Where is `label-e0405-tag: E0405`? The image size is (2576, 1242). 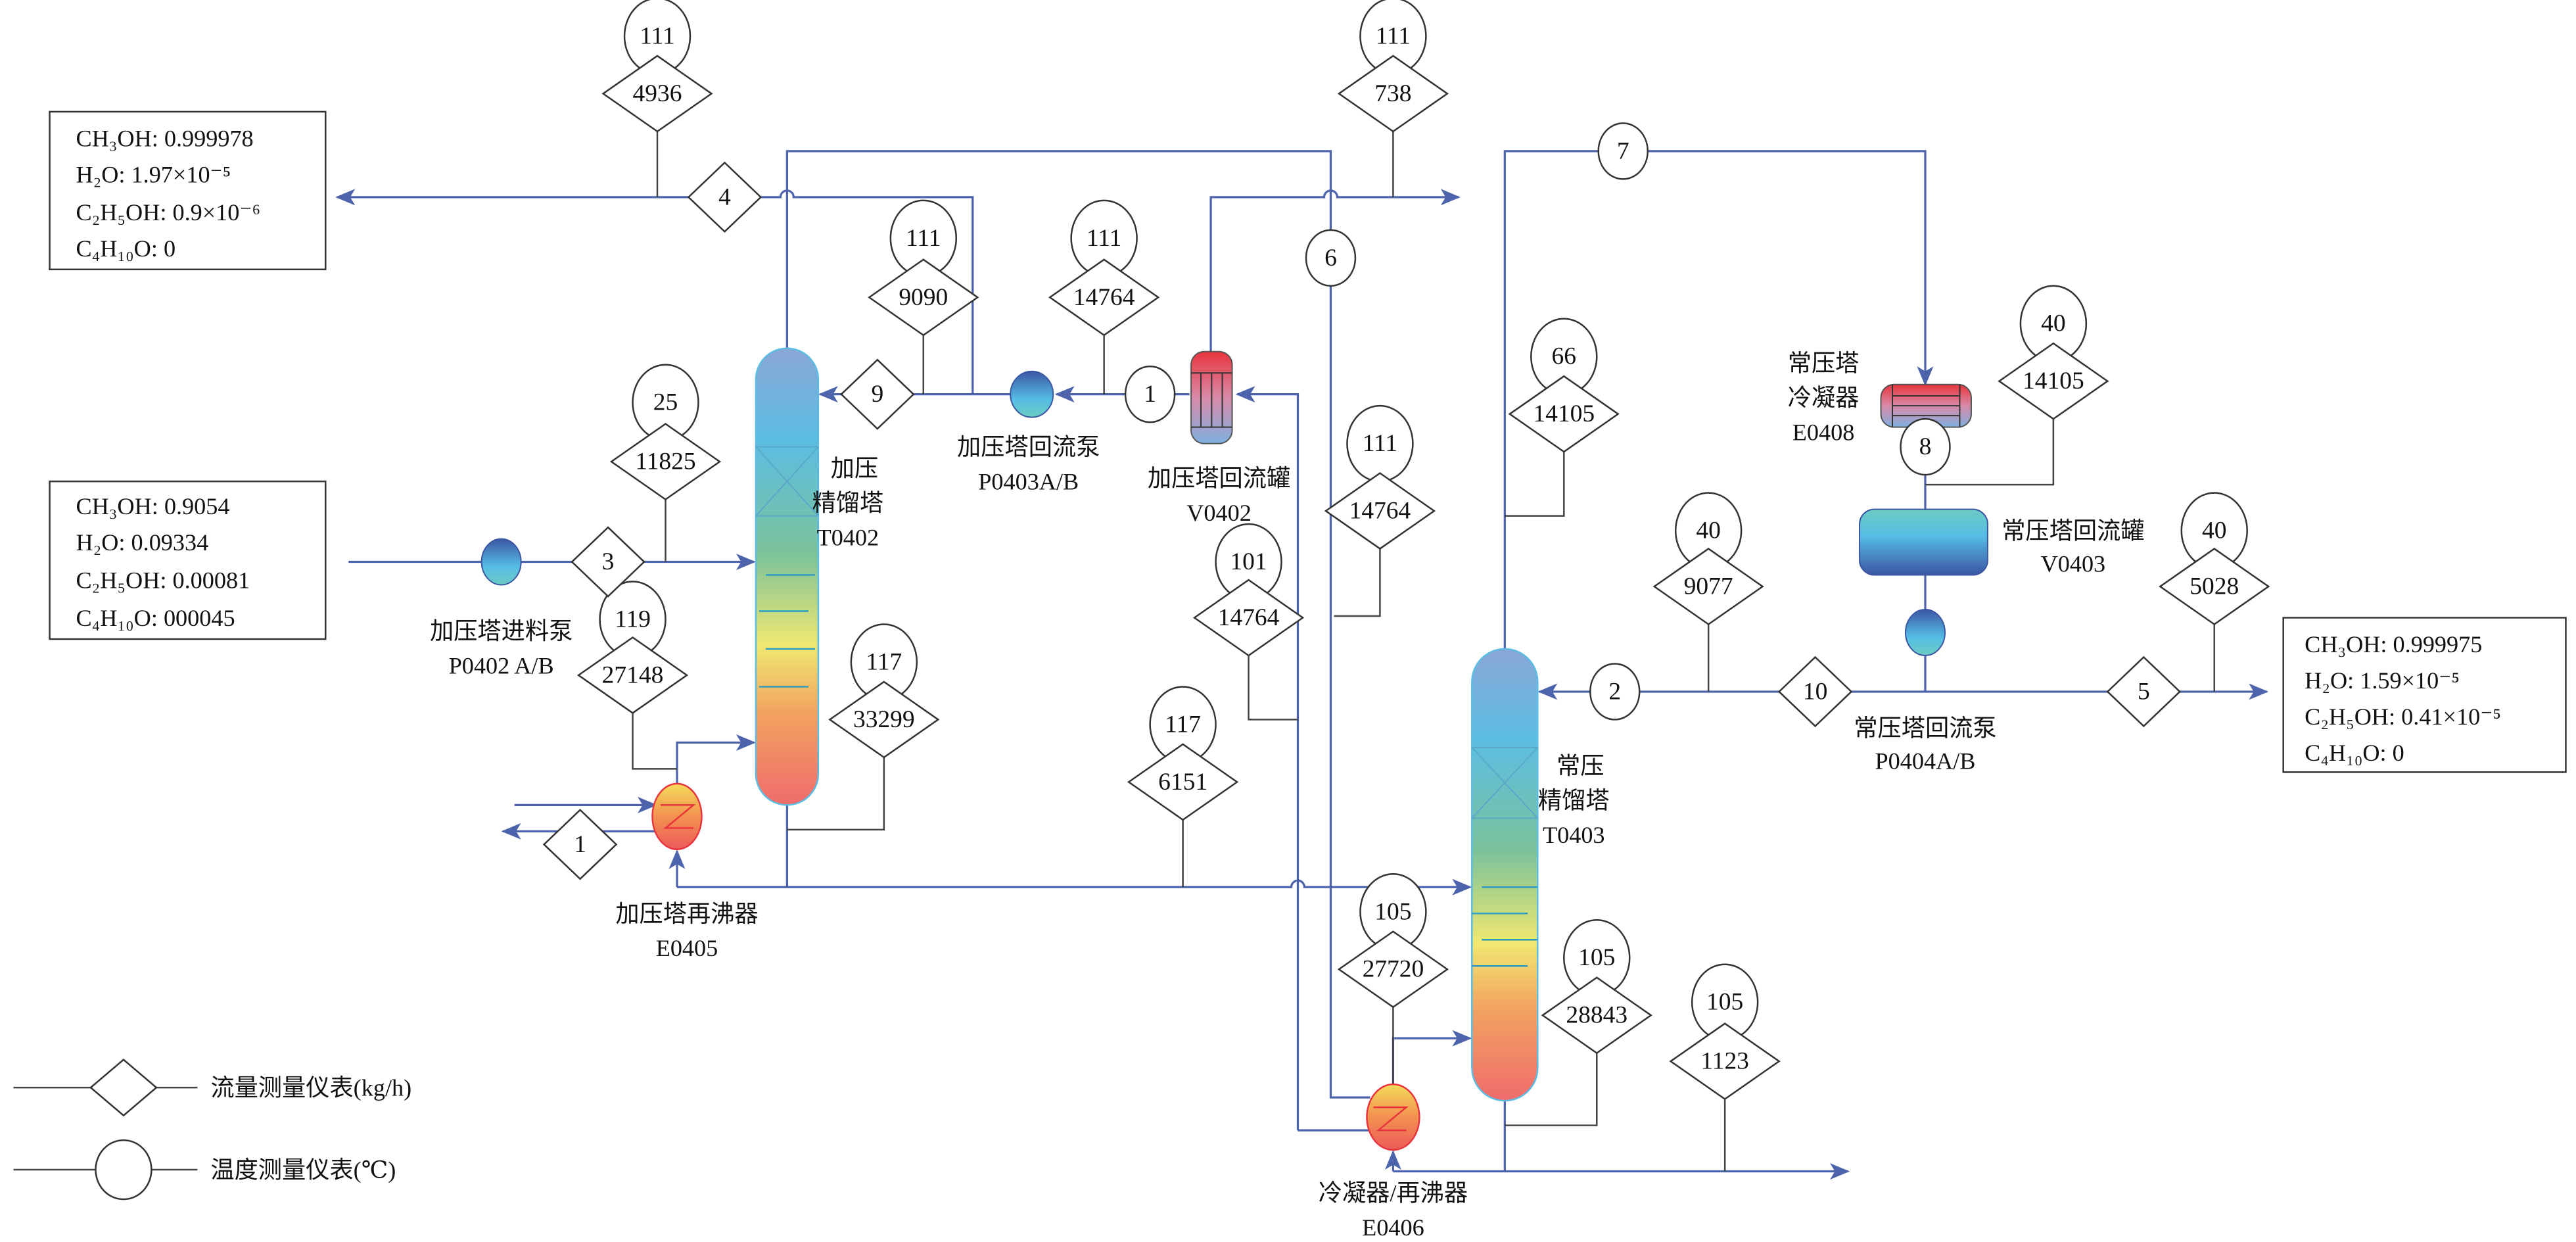
label-e0405-tag: E0405 is located at coordinates (687, 948).